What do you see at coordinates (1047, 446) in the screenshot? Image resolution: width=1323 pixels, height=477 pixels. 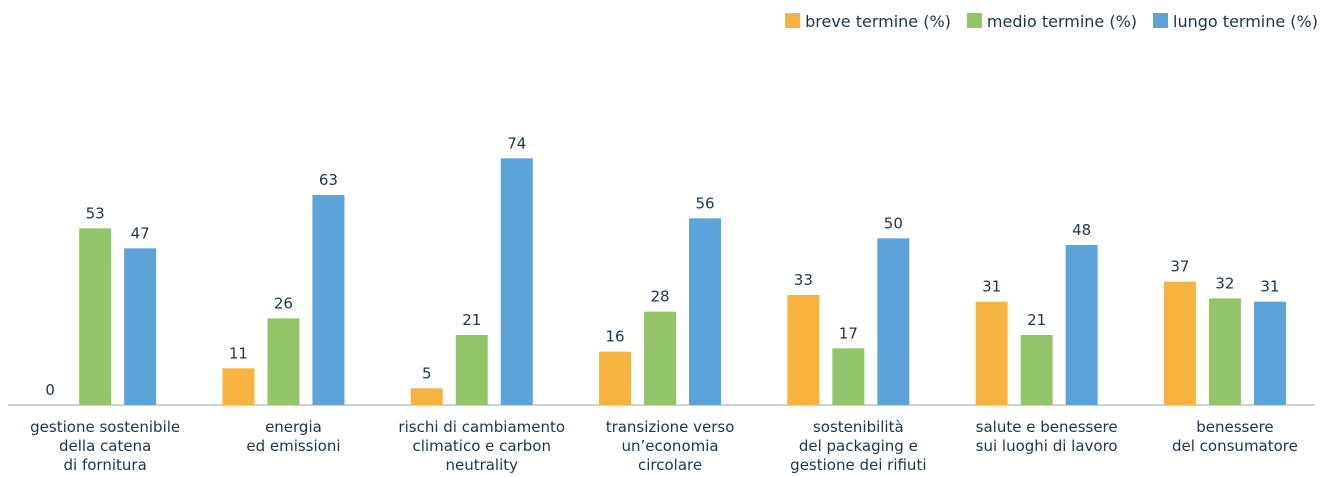 I see `x-tick-label: sui luoghi di lavoro` at bounding box center [1047, 446].